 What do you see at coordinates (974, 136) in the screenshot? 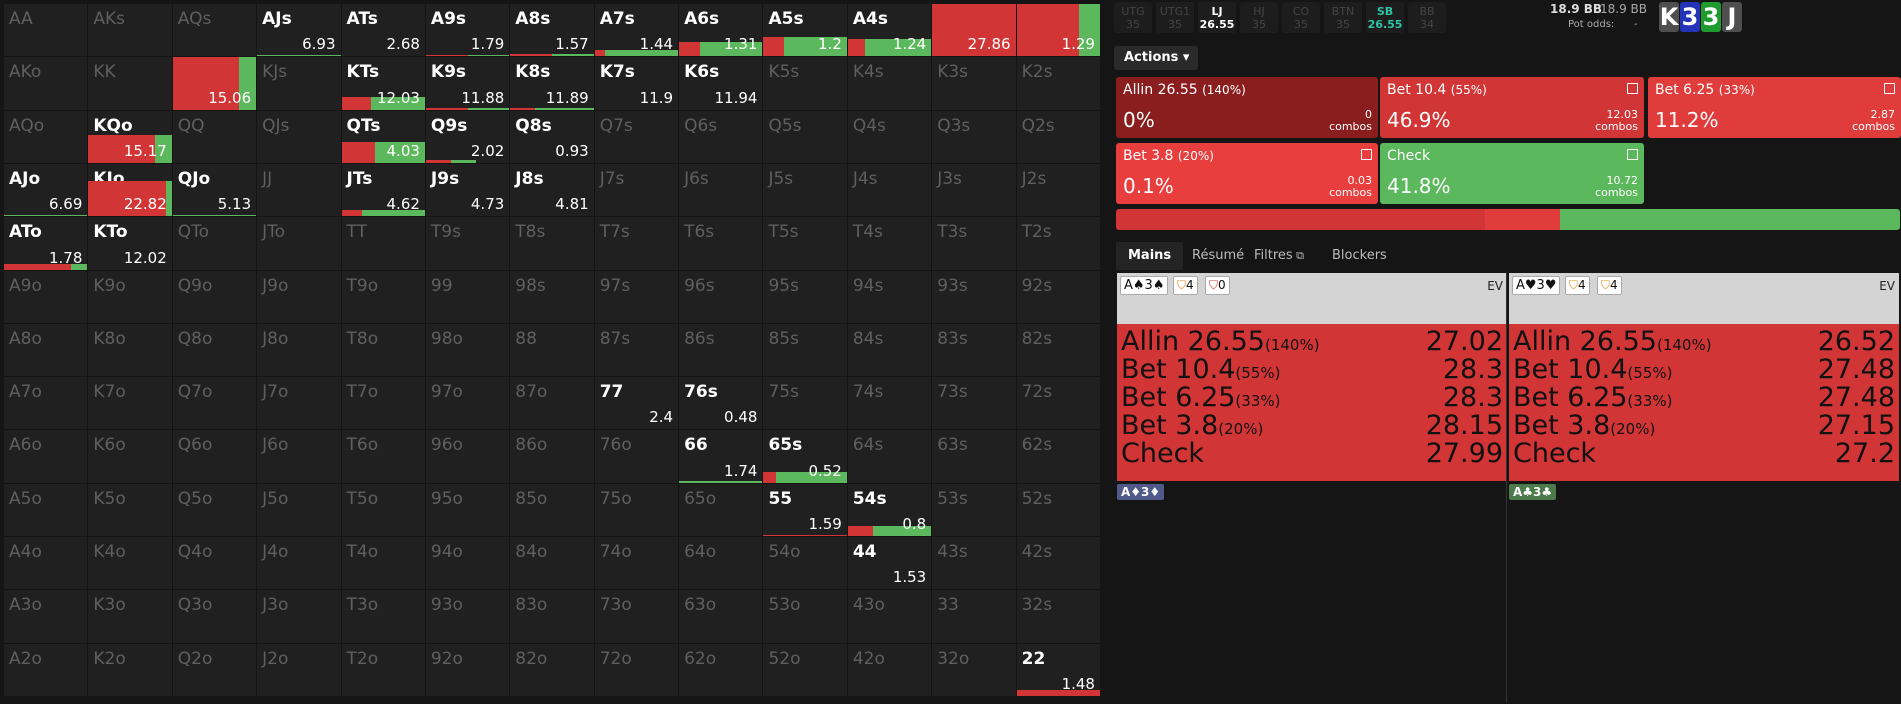
I see `hand-cell: Q3s` at bounding box center [974, 136].